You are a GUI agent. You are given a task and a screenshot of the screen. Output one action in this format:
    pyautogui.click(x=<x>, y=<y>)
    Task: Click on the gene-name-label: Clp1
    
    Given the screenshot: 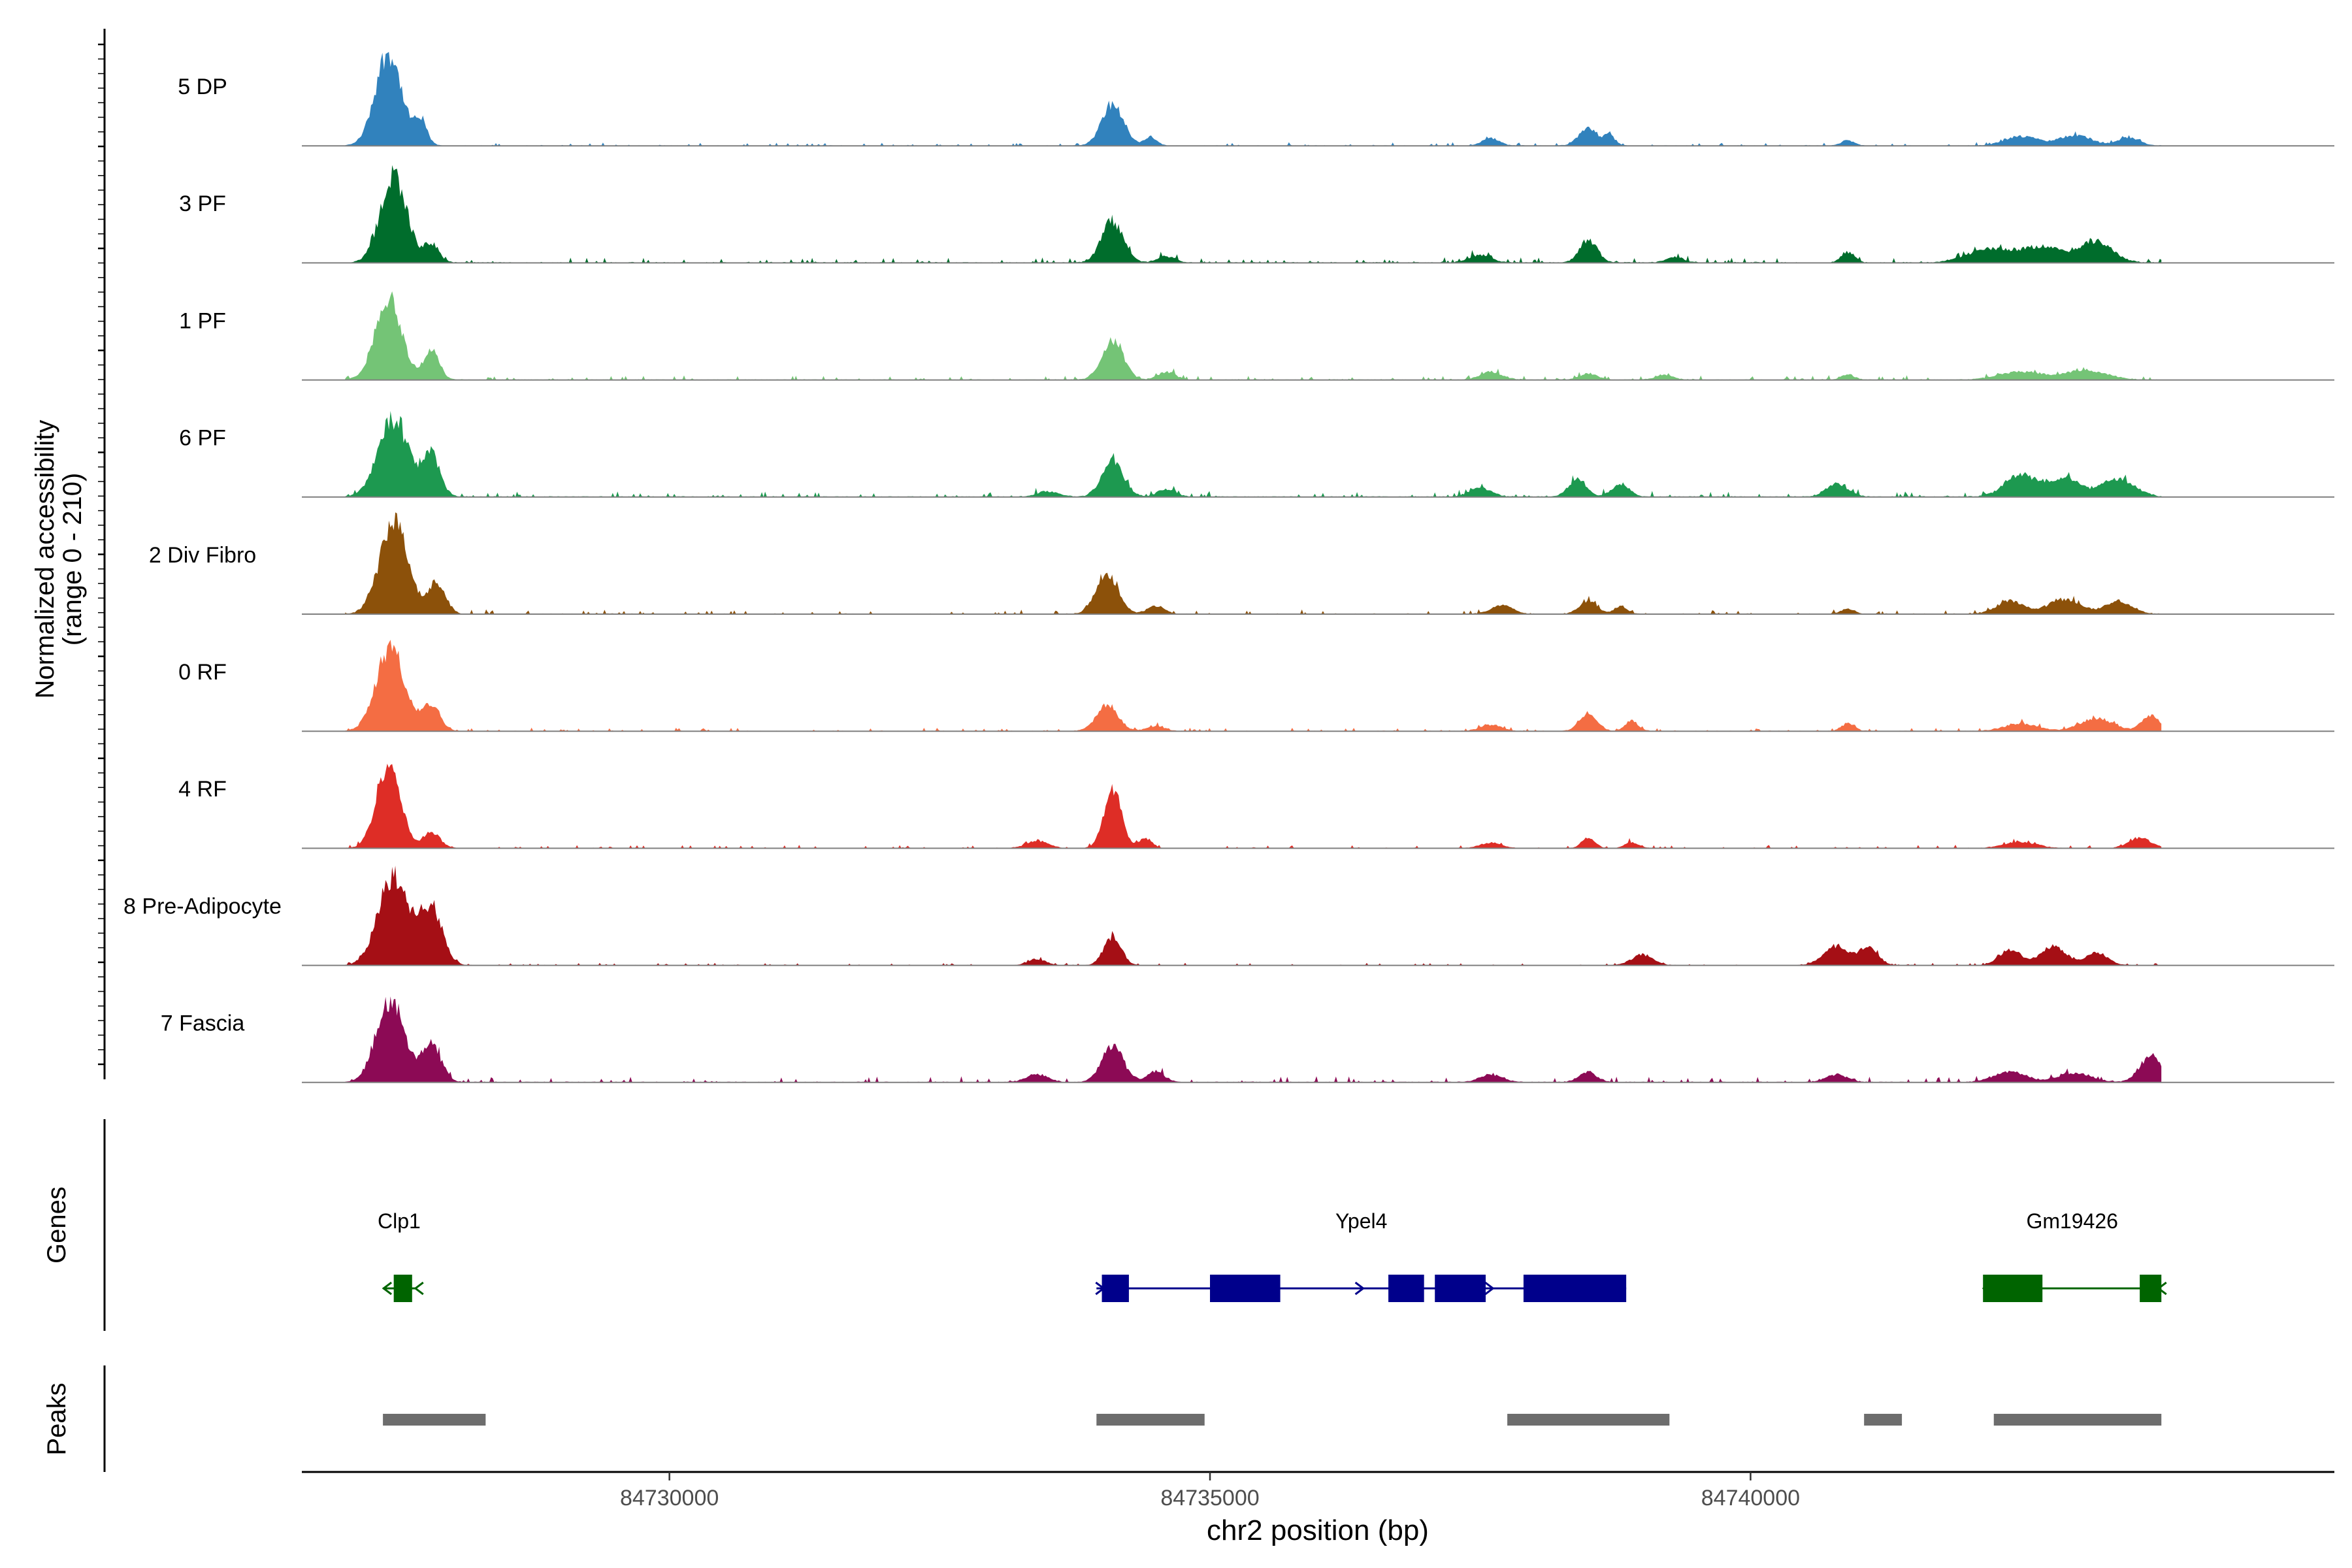 What is the action you would take?
    pyautogui.click(x=399, y=1221)
    